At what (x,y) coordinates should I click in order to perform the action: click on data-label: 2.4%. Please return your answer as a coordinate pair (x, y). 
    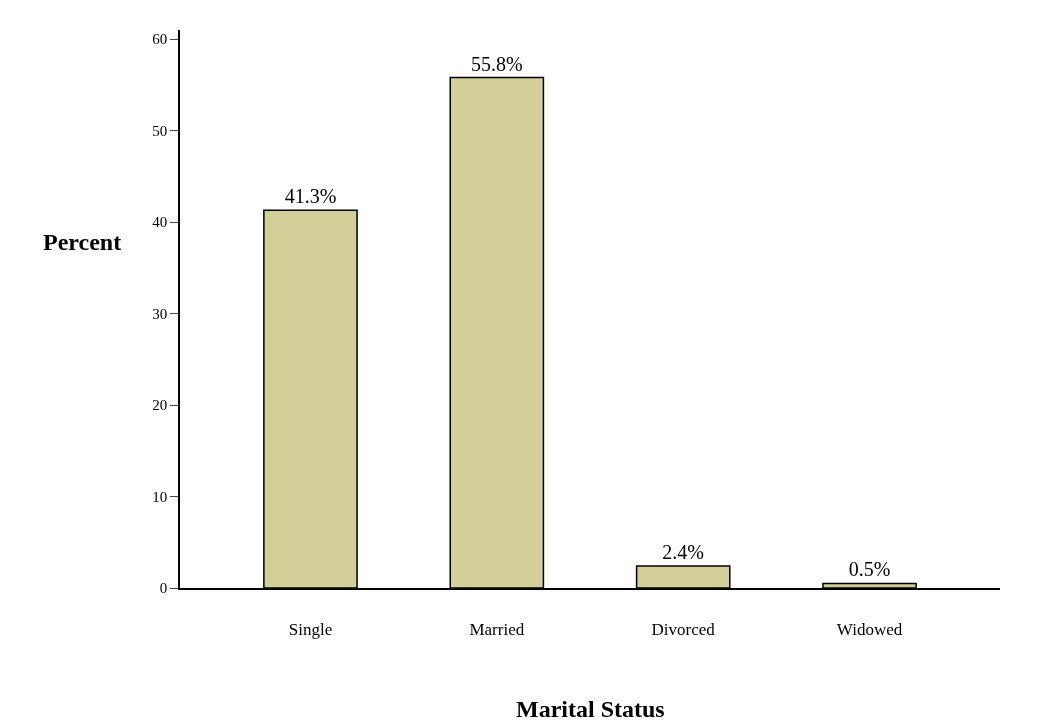
    Looking at the image, I should click on (683, 552).